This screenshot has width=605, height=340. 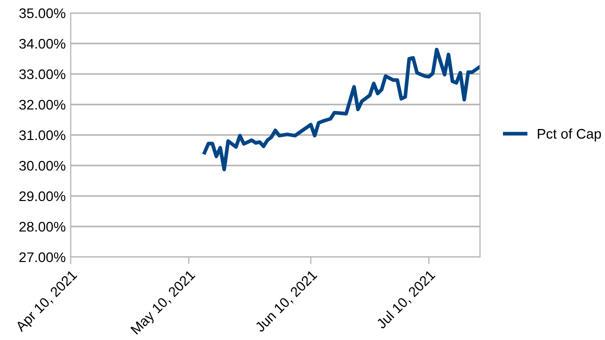 I want to click on y-tick-label: 28.00%, so click(x=42, y=227).